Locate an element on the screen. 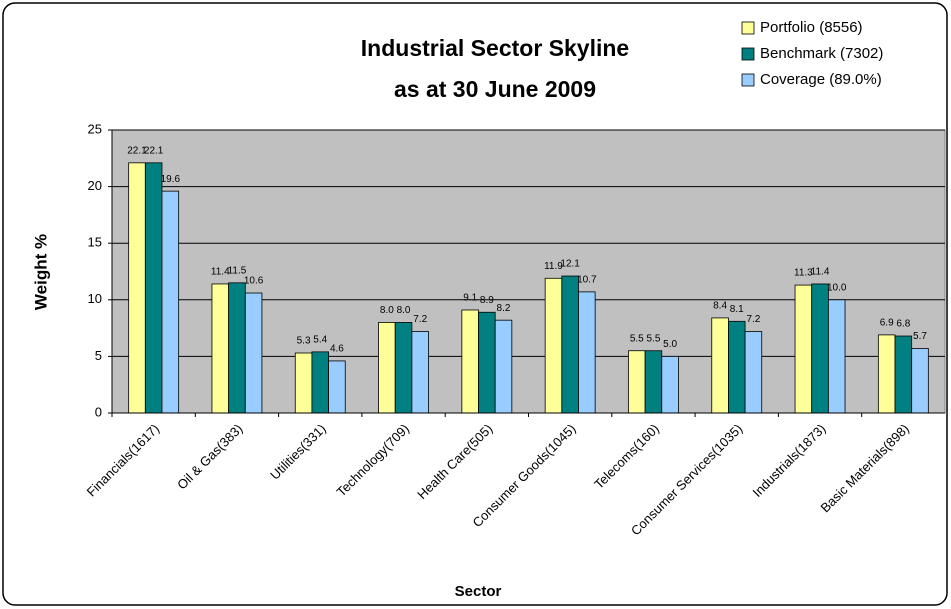 The width and height of the screenshot is (951, 609). y-tick-label: 25 is located at coordinates (95, 128).